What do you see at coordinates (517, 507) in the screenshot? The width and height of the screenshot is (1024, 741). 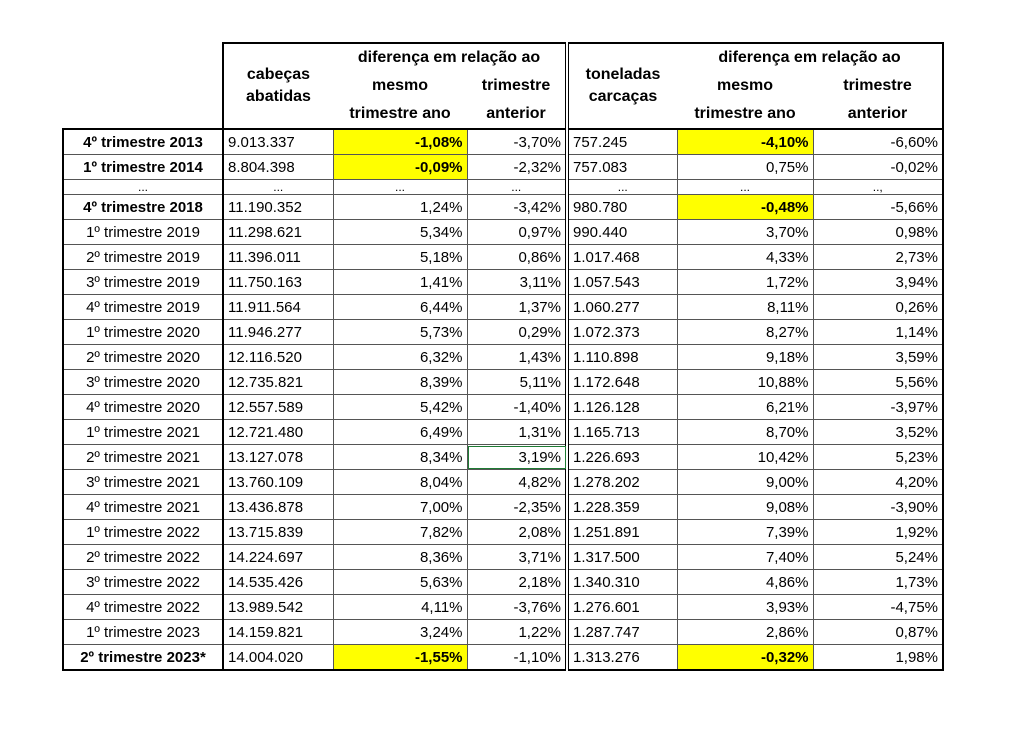 I see `cell-cab-prev: -2,35%` at bounding box center [517, 507].